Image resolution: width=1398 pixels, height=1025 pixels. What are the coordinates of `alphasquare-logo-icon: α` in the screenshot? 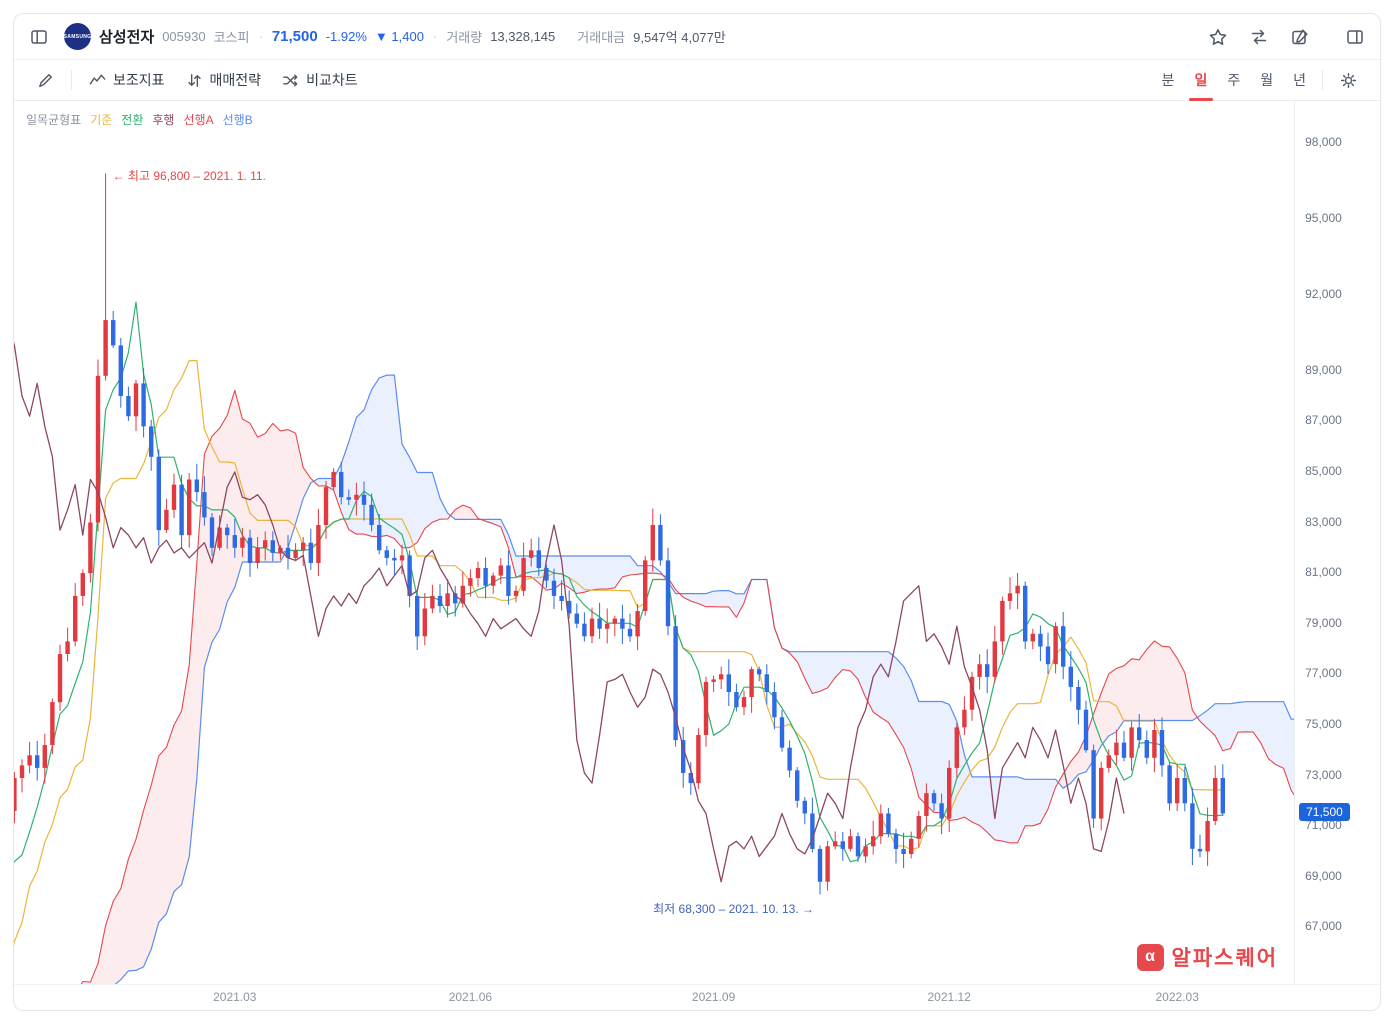 It's located at (1150, 957).